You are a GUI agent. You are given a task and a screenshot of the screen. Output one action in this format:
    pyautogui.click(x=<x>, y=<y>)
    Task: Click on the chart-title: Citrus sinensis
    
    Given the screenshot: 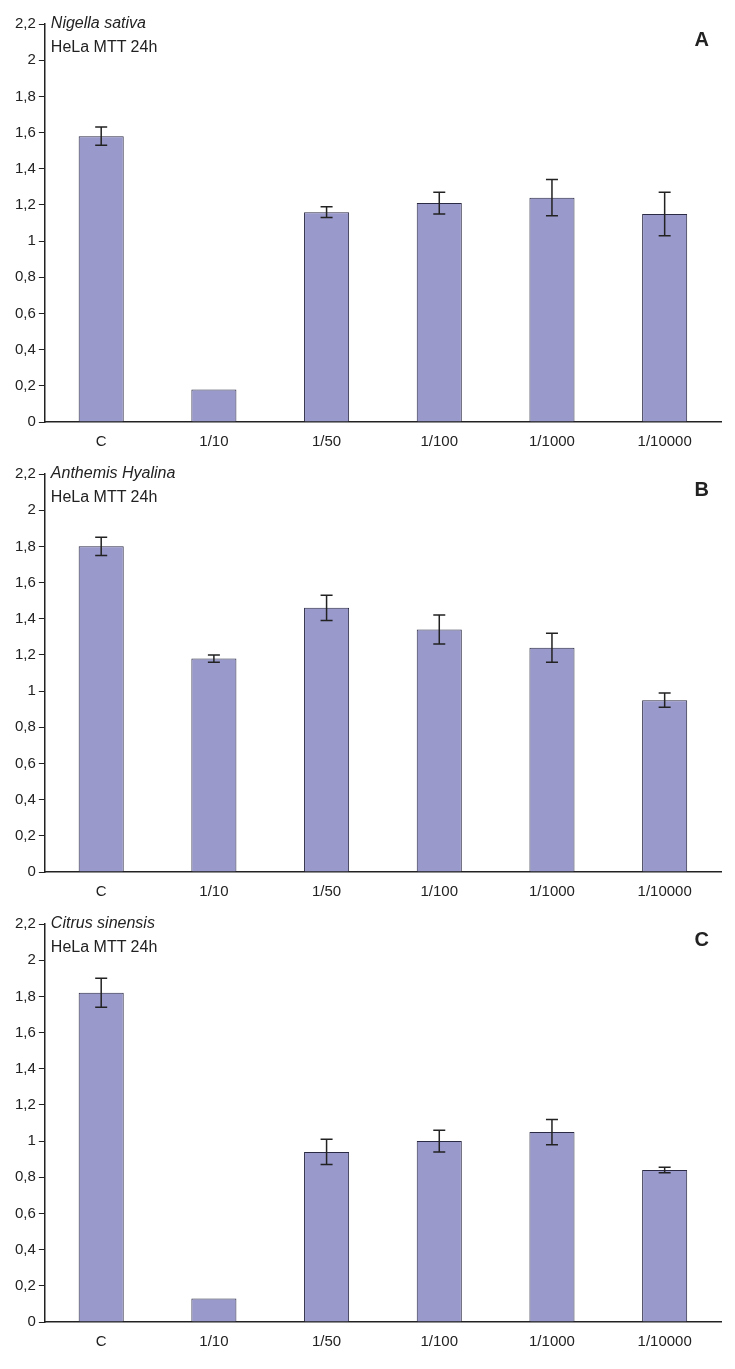 What is the action you would take?
    pyautogui.click(x=102, y=923)
    